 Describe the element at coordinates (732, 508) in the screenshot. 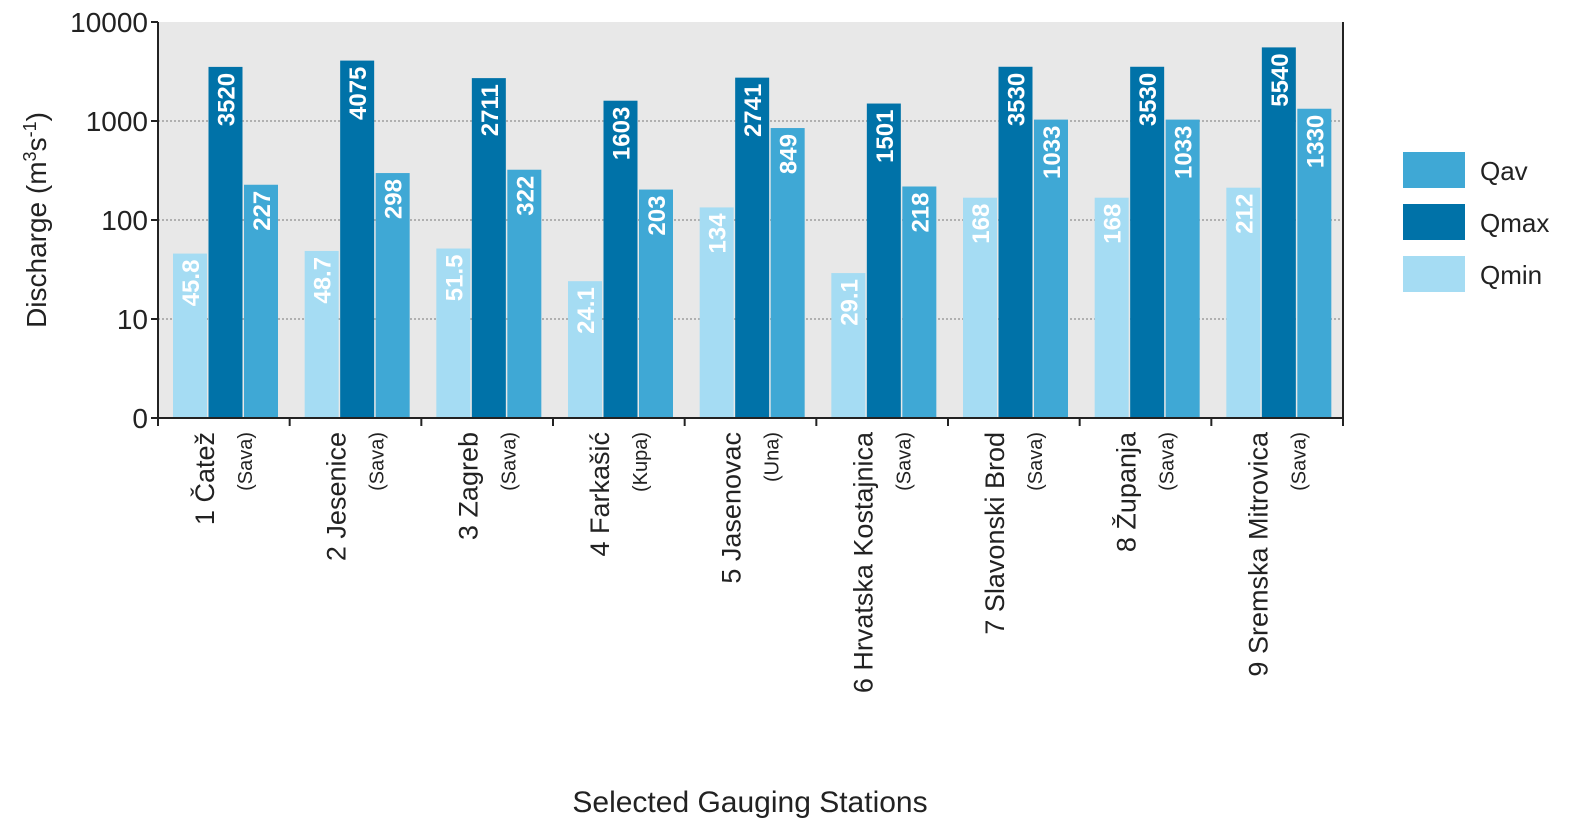

I see `x-tick-label: 5 Jasenovac` at that location.